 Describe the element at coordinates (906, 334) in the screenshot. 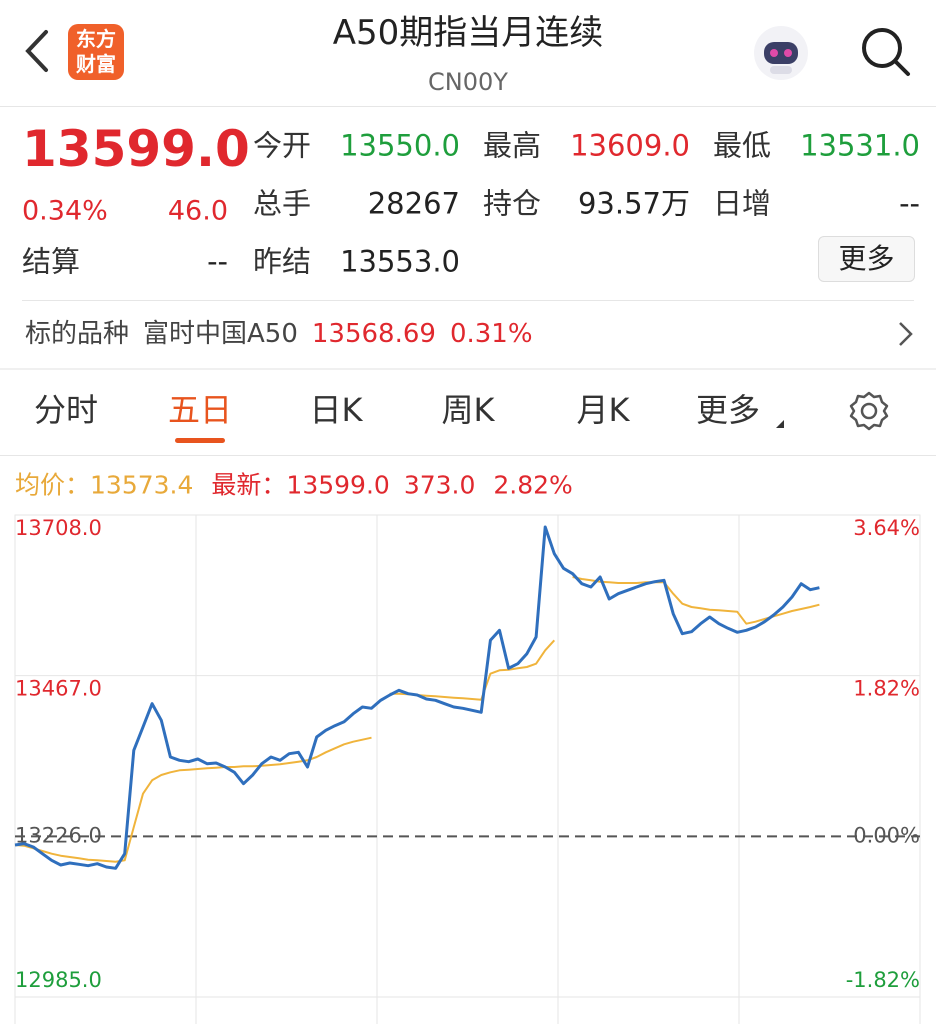

I see `chevron` at that location.